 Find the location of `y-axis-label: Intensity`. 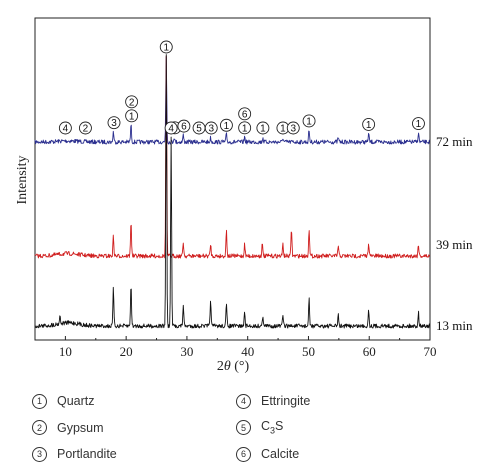

y-axis-label: Intensity is located at coordinates (22, 180).